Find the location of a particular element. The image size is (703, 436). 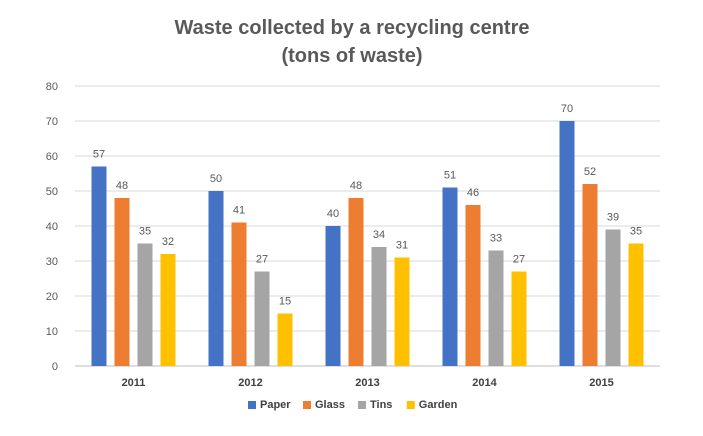

x-tick-label-2015: 2015 is located at coordinates (601, 383).